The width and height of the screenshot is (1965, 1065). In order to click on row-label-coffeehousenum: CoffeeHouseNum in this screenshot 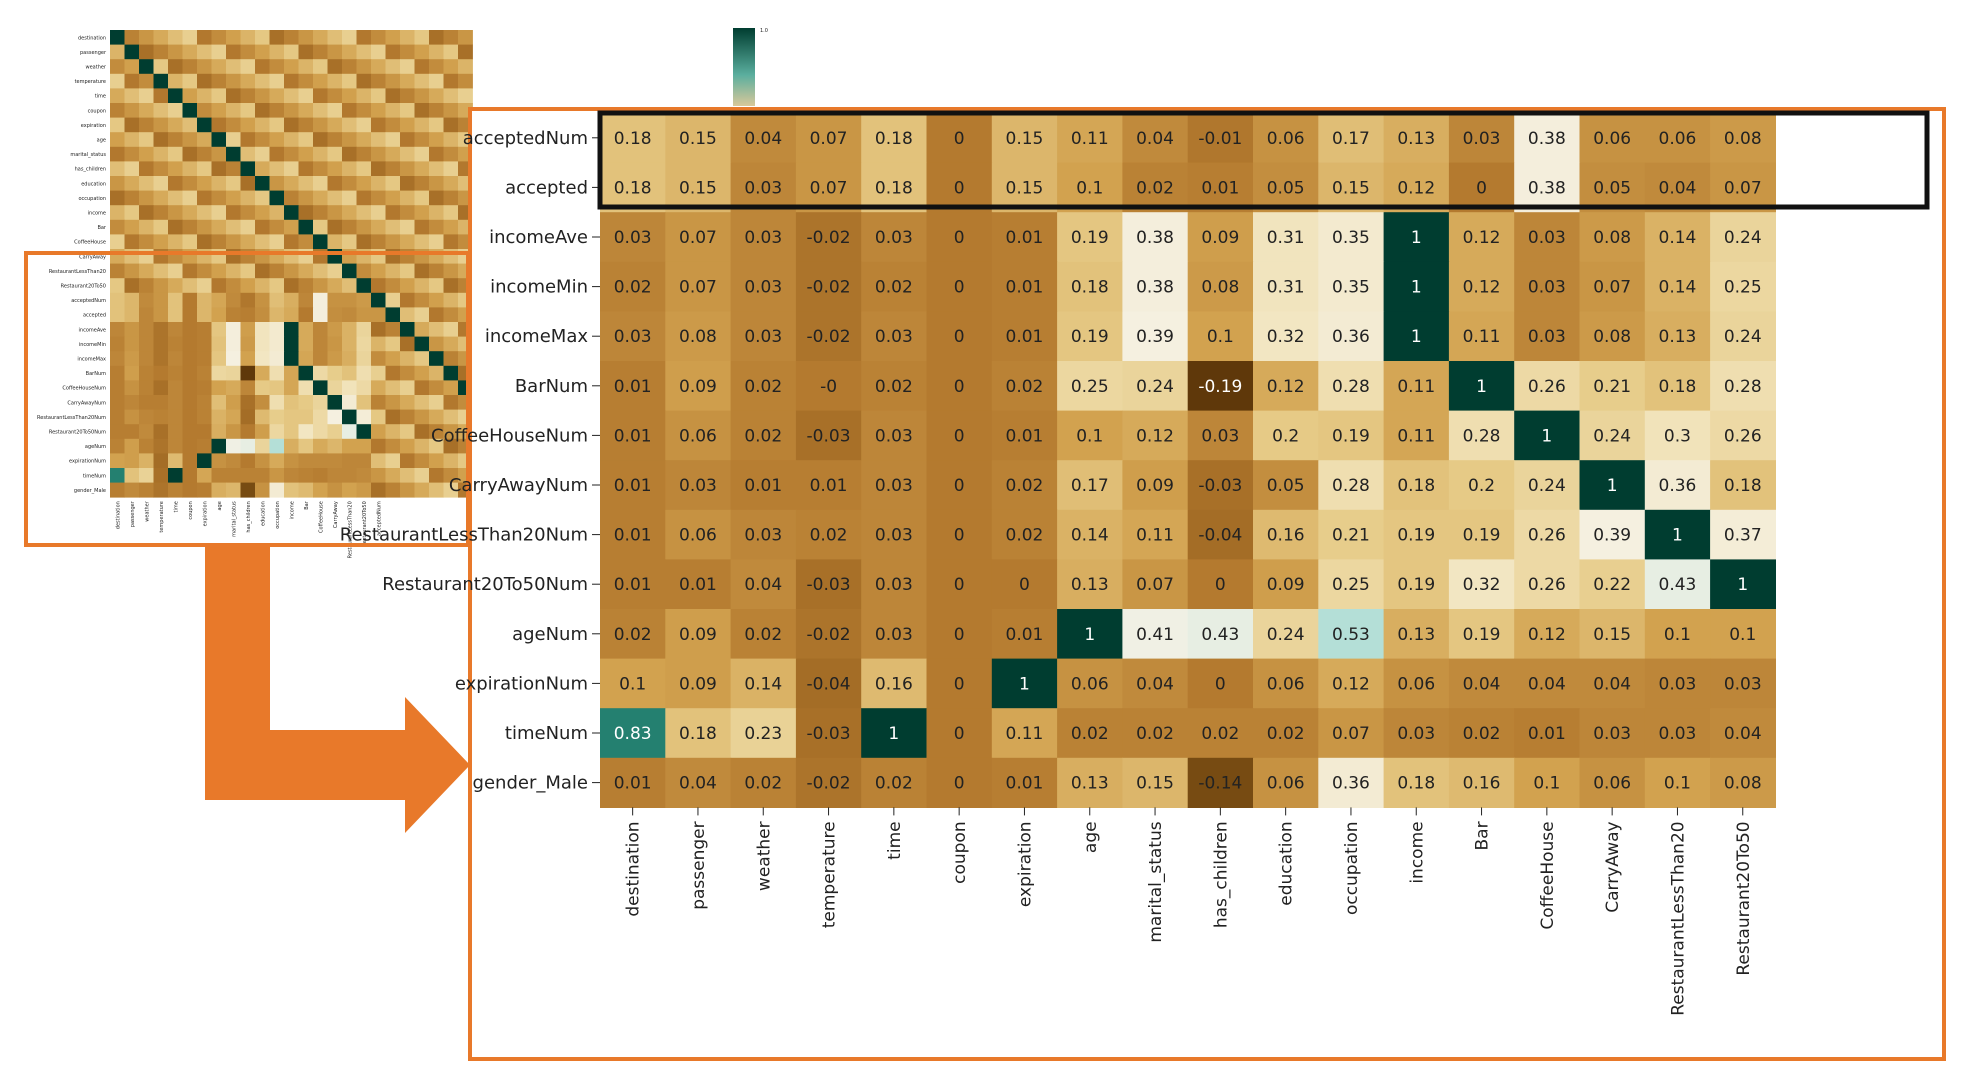, I will do `click(509, 435)`.